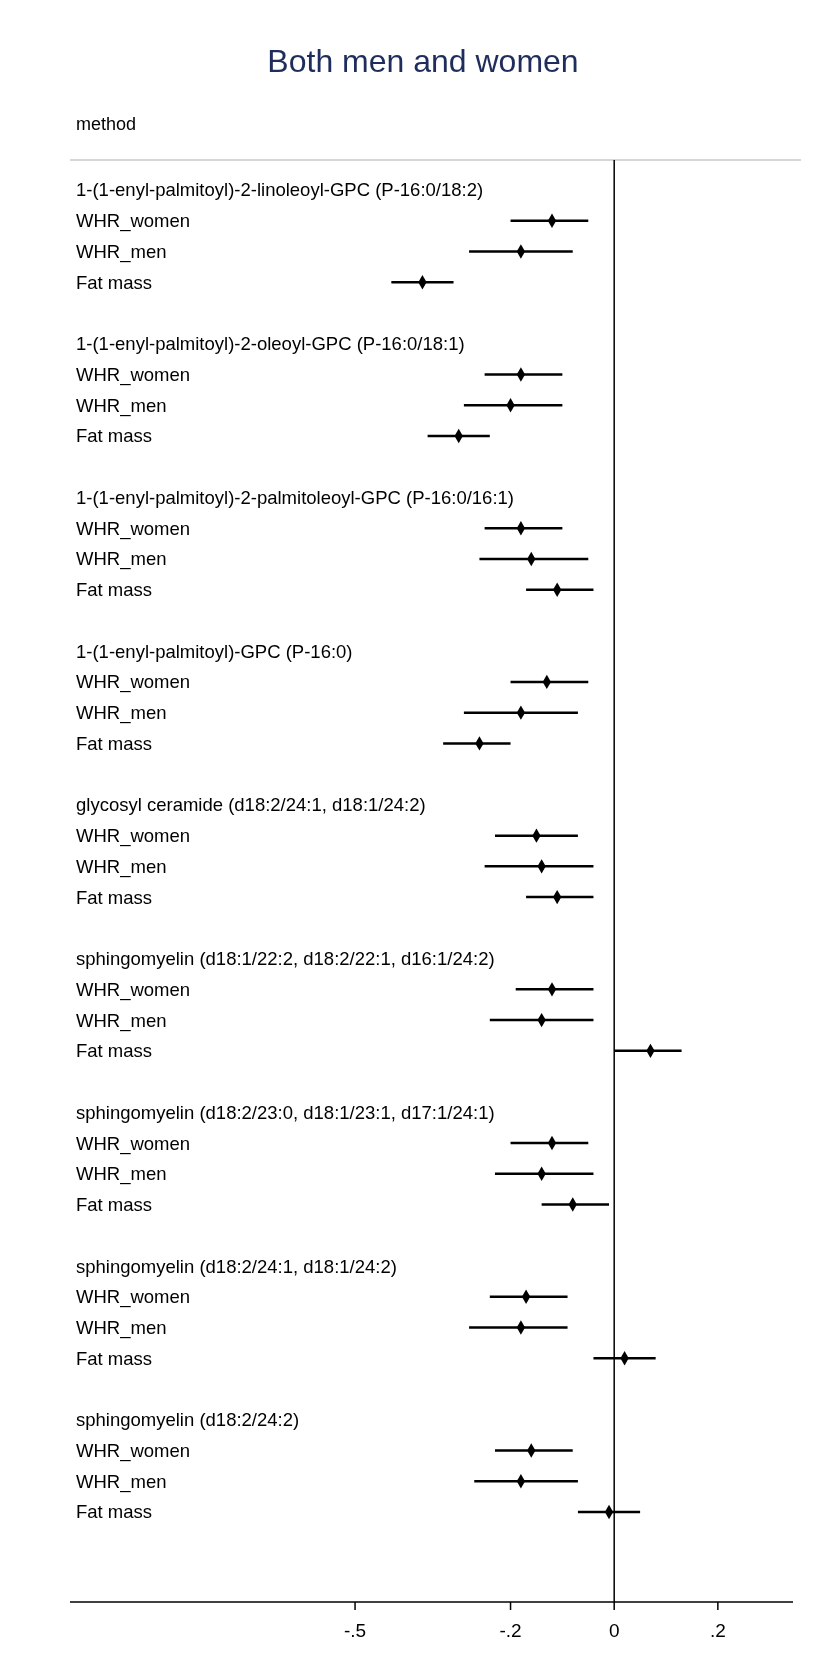  What do you see at coordinates (270, 344) in the screenshot?
I see `y-tick-label: 1-(1-enyl-palmitoyl)-2-oleoyl-GPC (P-16:0/18:1)` at bounding box center [270, 344].